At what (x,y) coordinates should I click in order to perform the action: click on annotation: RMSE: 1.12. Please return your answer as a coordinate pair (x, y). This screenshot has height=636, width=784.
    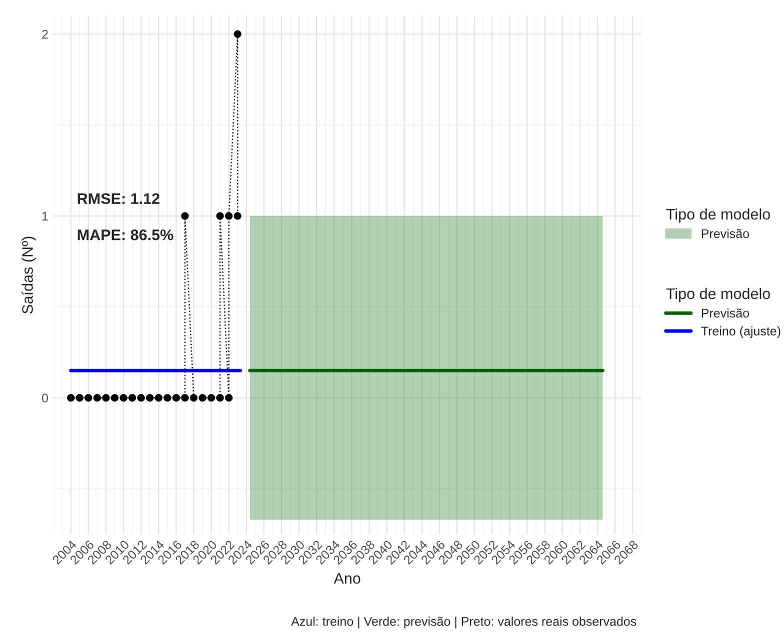
    Looking at the image, I should click on (119, 198).